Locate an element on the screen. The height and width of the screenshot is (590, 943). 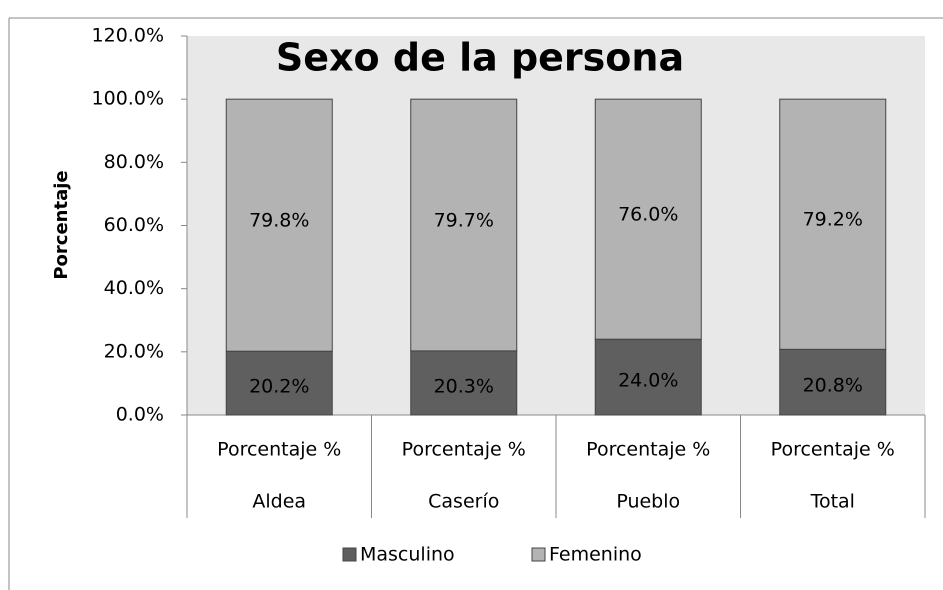
legend-label: Femenino is located at coordinates (595, 555).